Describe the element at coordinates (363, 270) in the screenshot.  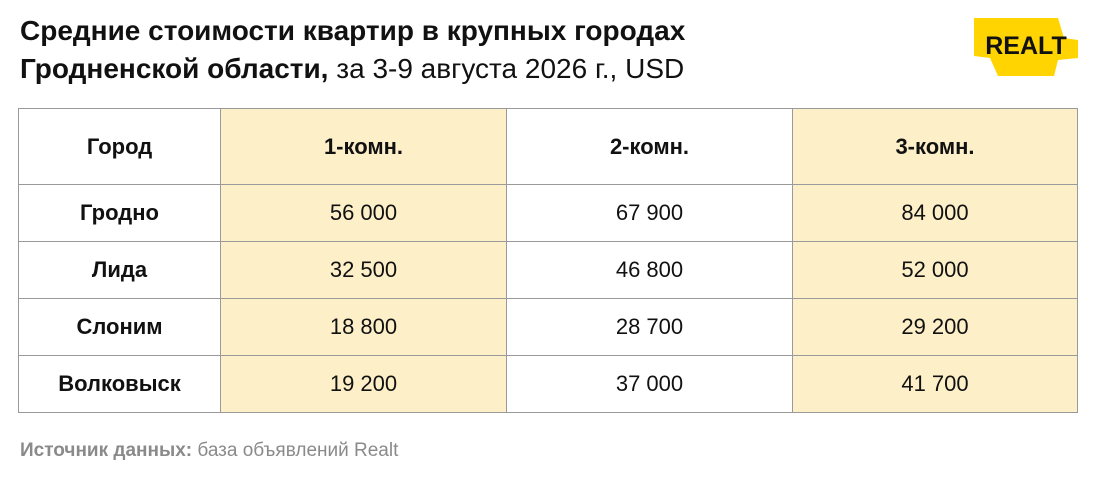
I see `price-cell: 32 500` at that location.